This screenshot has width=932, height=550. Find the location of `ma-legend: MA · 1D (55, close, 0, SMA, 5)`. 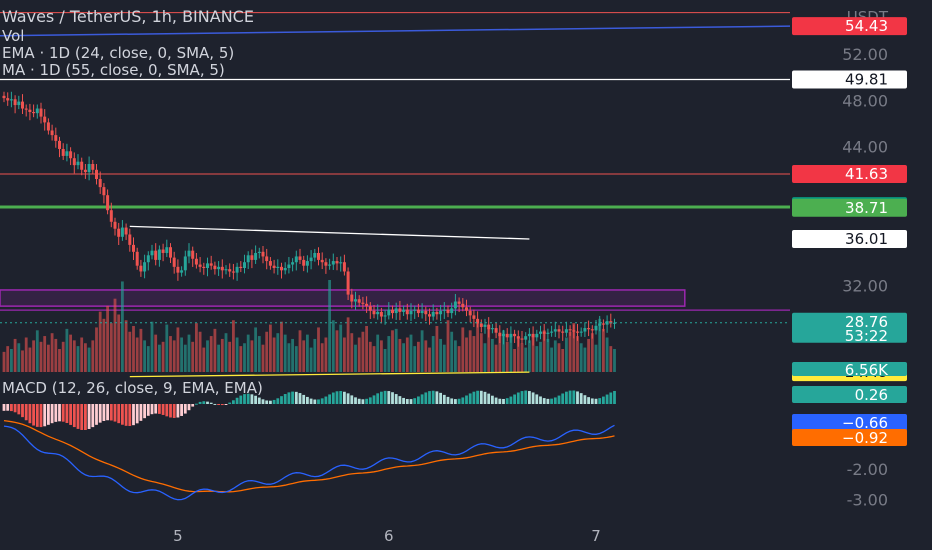

ma-legend: MA · 1D (55, close, 0, SMA, 5) is located at coordinates (113, 70).